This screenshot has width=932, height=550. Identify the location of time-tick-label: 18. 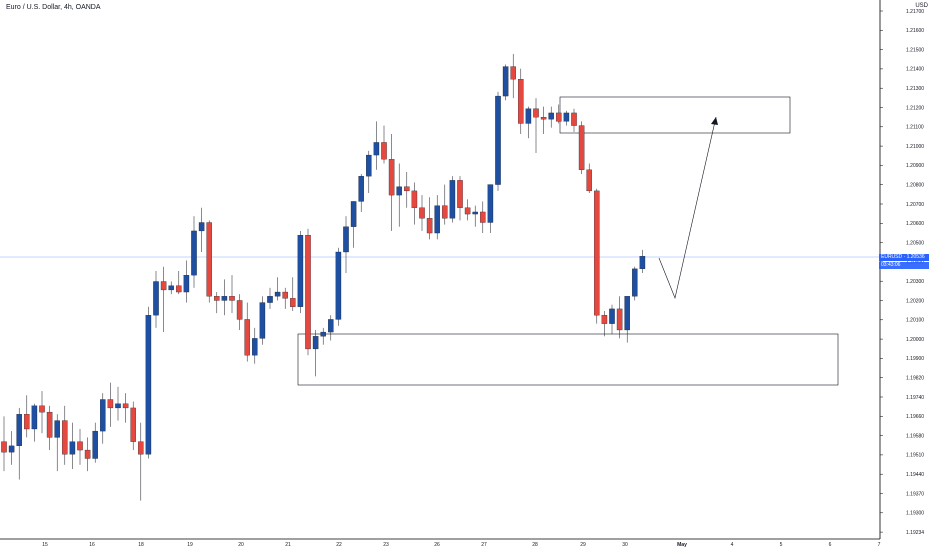
(141, 545).